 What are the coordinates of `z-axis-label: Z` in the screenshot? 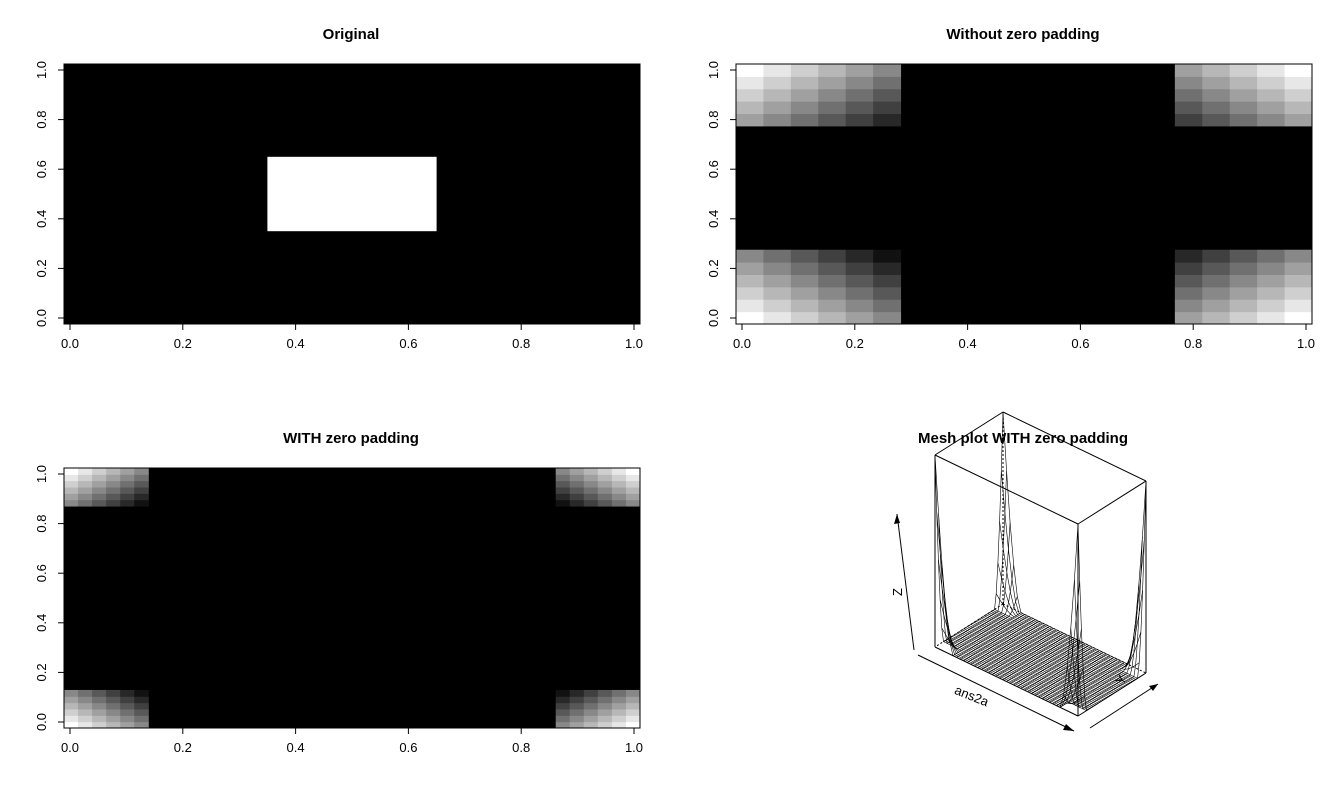 It's located at (897, 592).